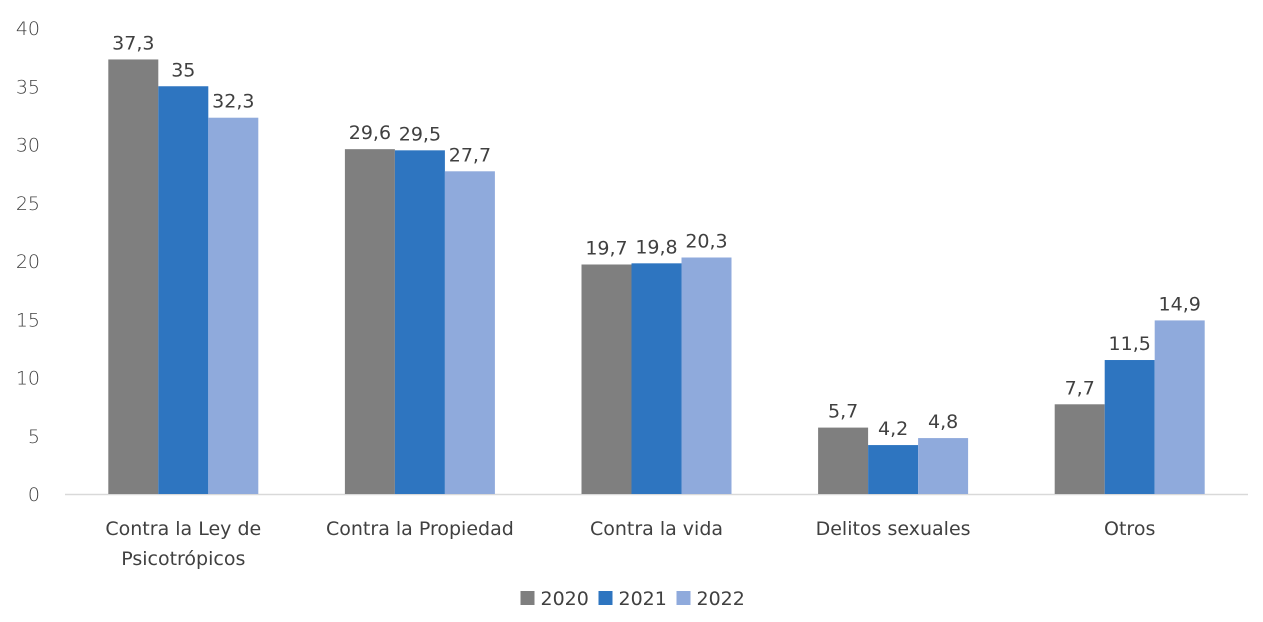  I want to click on legend: 2020 2021 2022, so click(632, 599).